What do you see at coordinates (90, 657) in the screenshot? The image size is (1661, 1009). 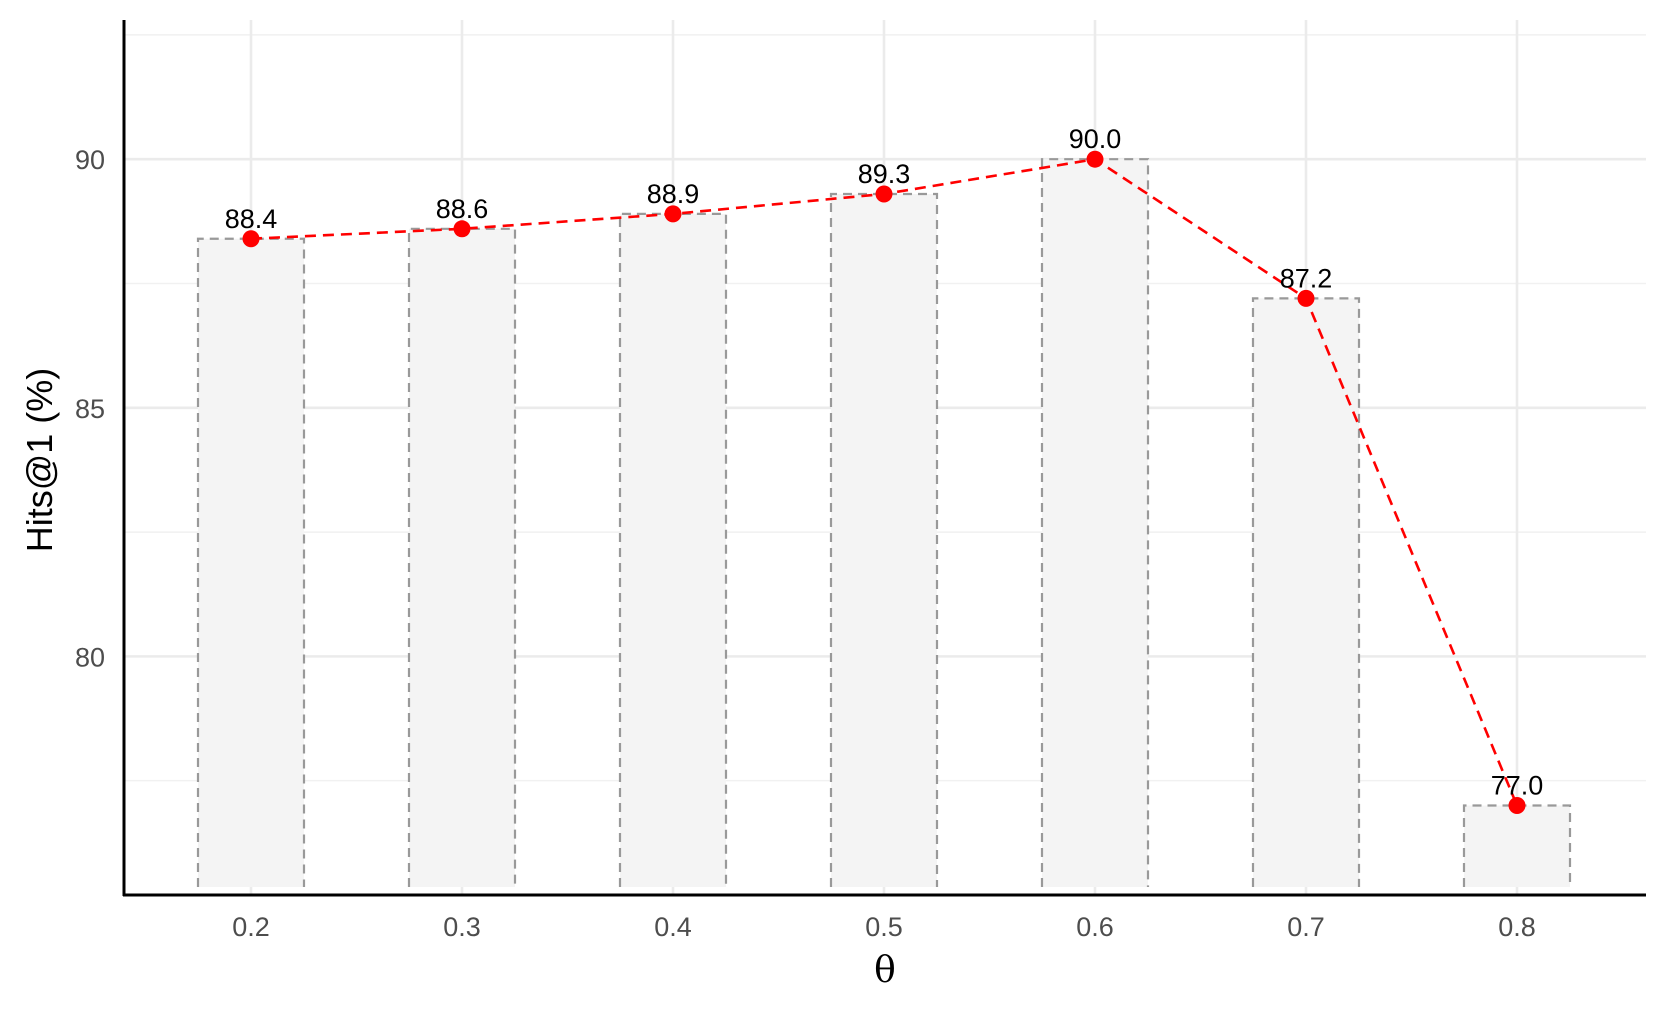 I see `y-tick-label: 80` at bounding box center [90, 657].